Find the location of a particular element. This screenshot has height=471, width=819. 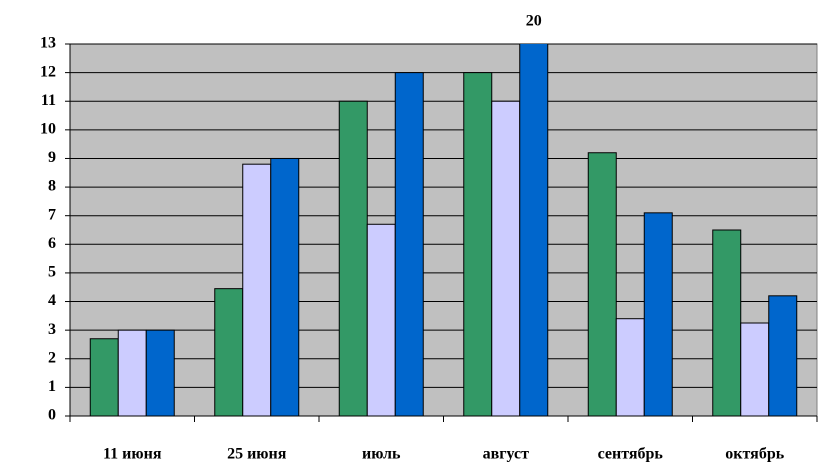

y-tick-label: 12 is located at coordinates (48, 71).